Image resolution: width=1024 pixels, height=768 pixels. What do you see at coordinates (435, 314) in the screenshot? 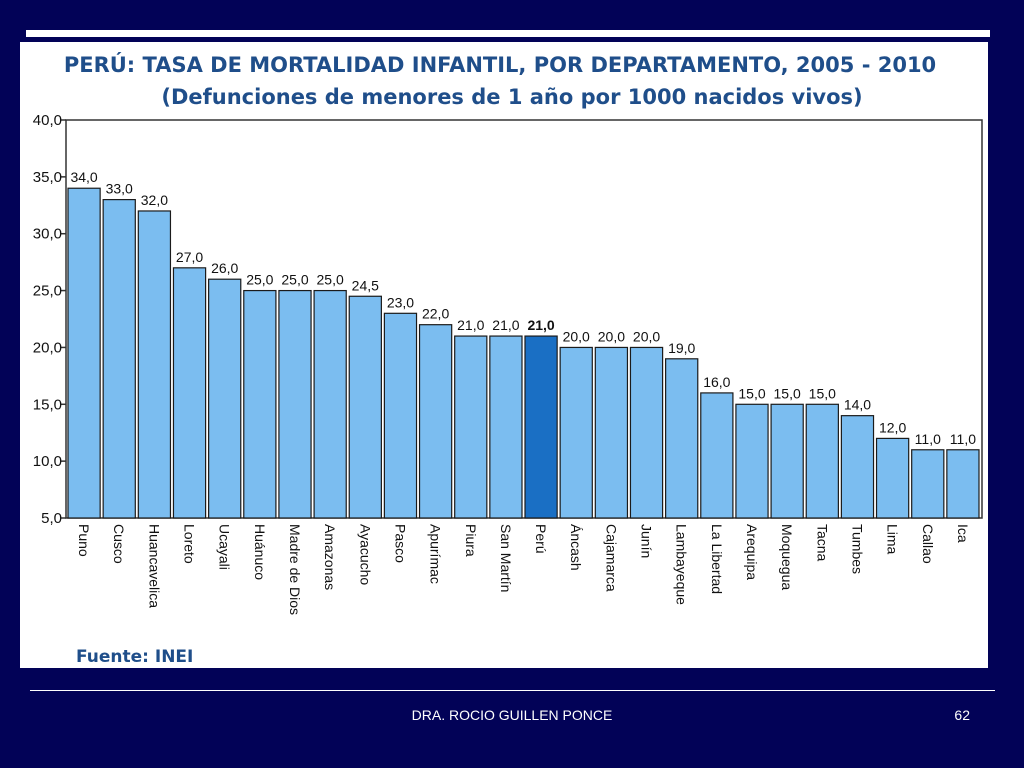
I see `bar-value-label: 22,0` at bounding box center [435, 314].